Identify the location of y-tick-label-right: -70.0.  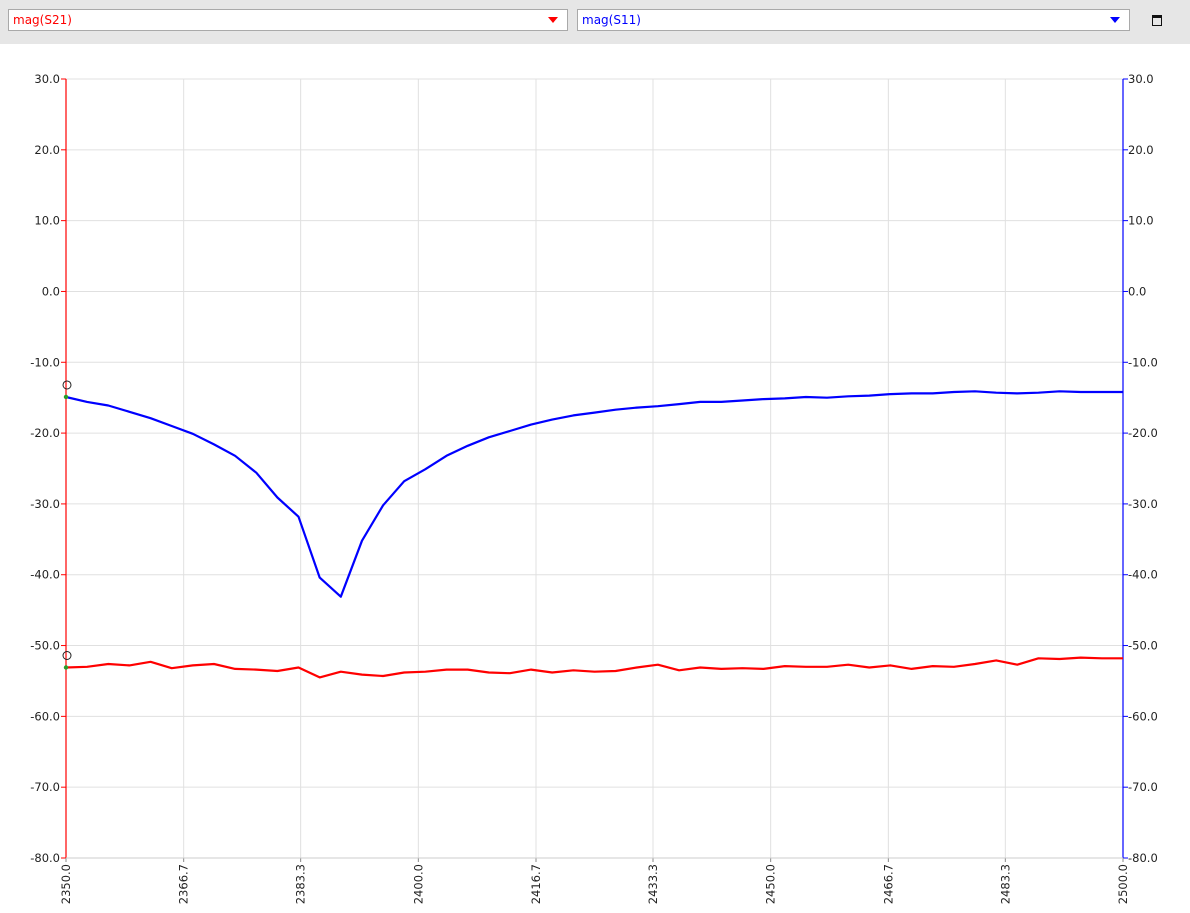
(1143, 787).